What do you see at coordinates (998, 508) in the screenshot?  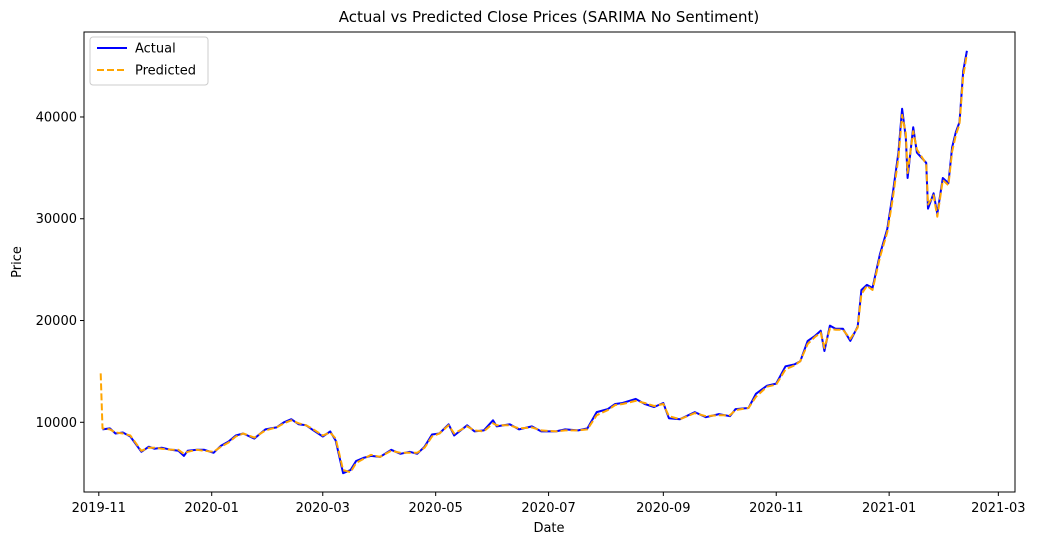 I see `x-tick-label: 2021-03` at bounding box center [998, 508].